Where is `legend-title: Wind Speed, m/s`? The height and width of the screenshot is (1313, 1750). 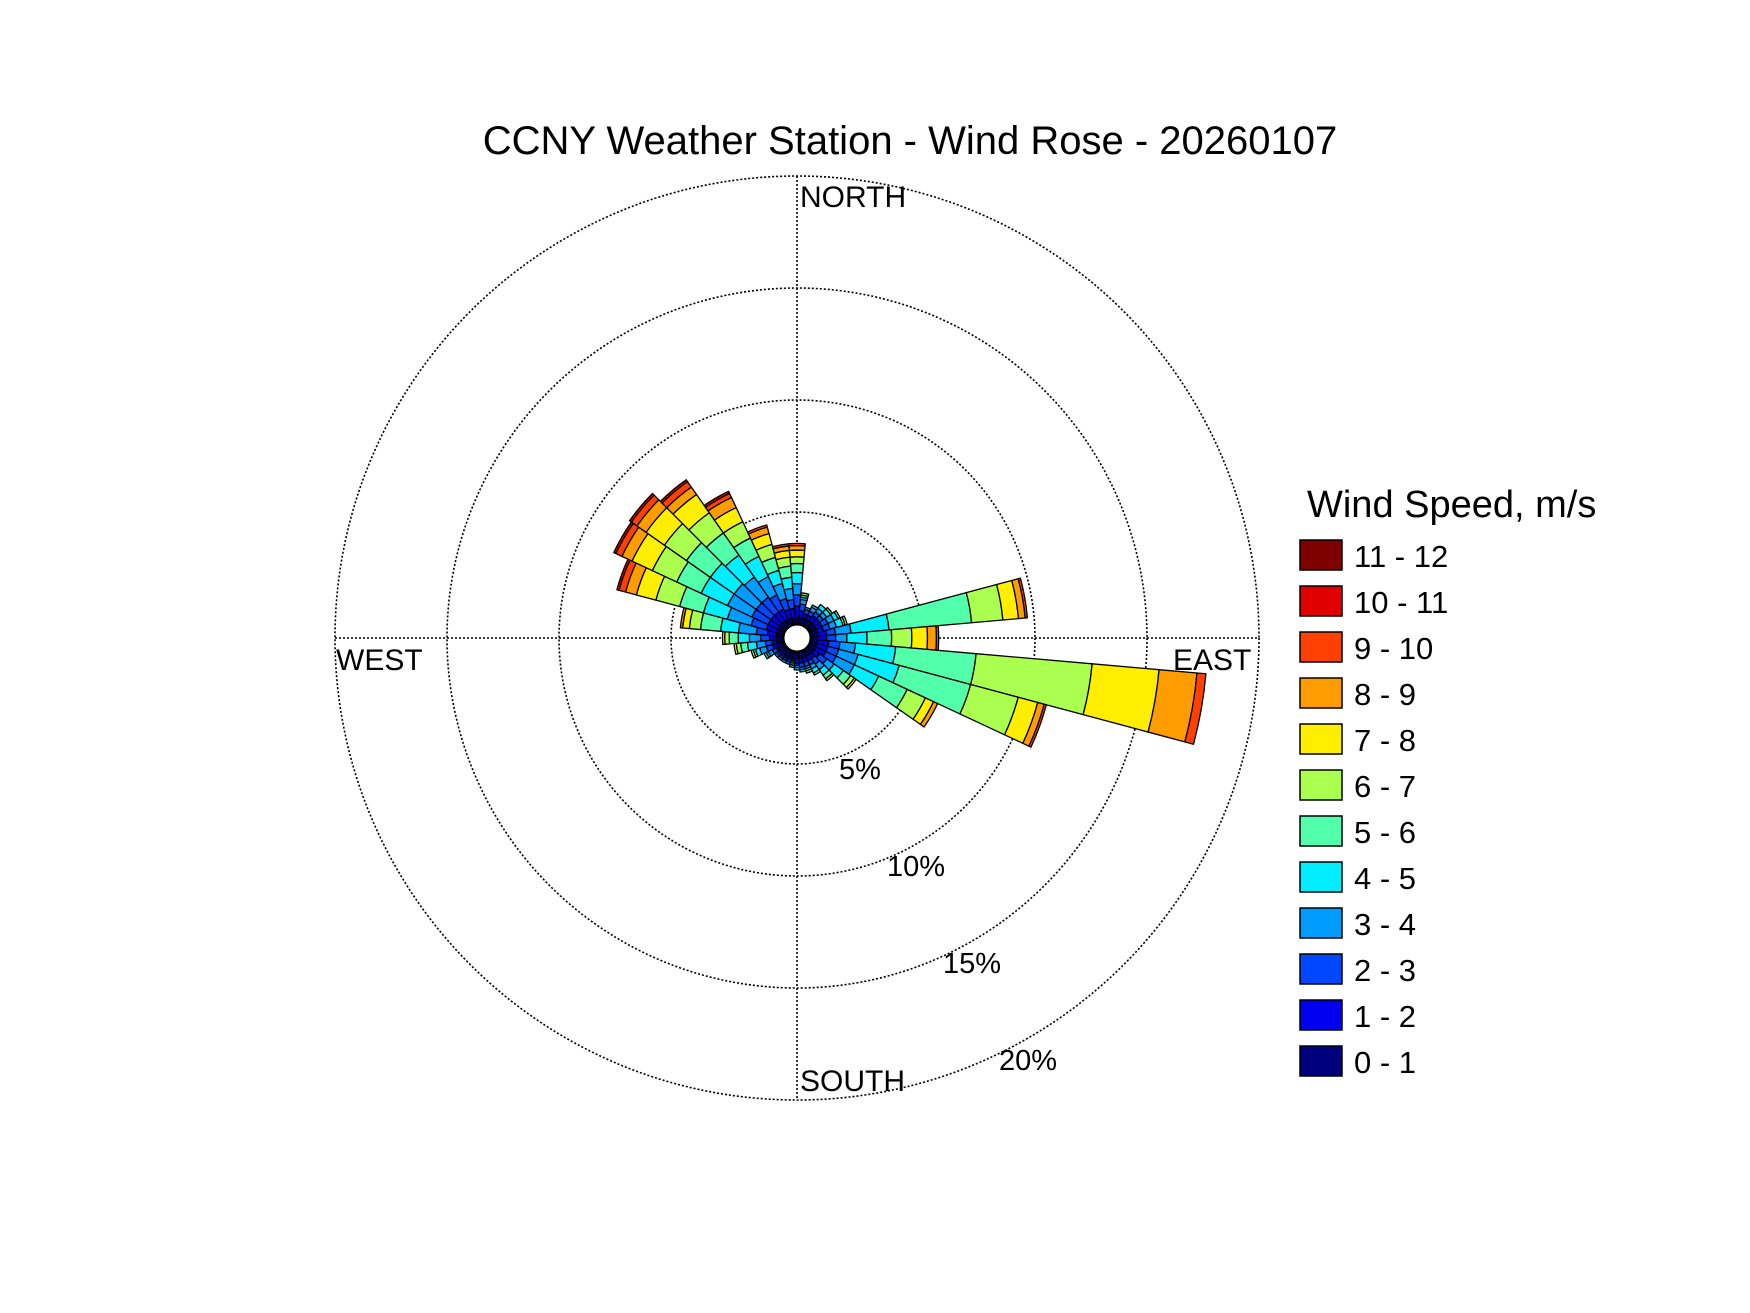 legend-title: Wind Speed, m/s is located at coordinates (1451, 505).